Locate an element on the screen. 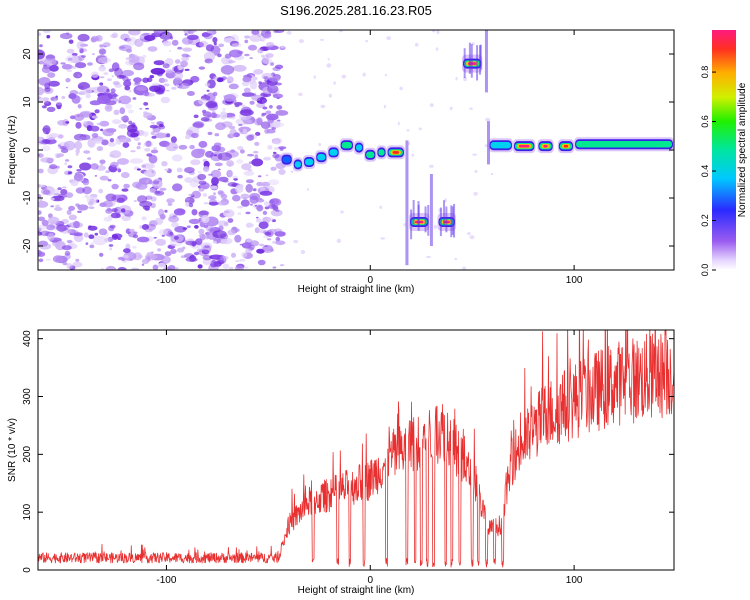  trace-core is located at coordinates (381, 152).